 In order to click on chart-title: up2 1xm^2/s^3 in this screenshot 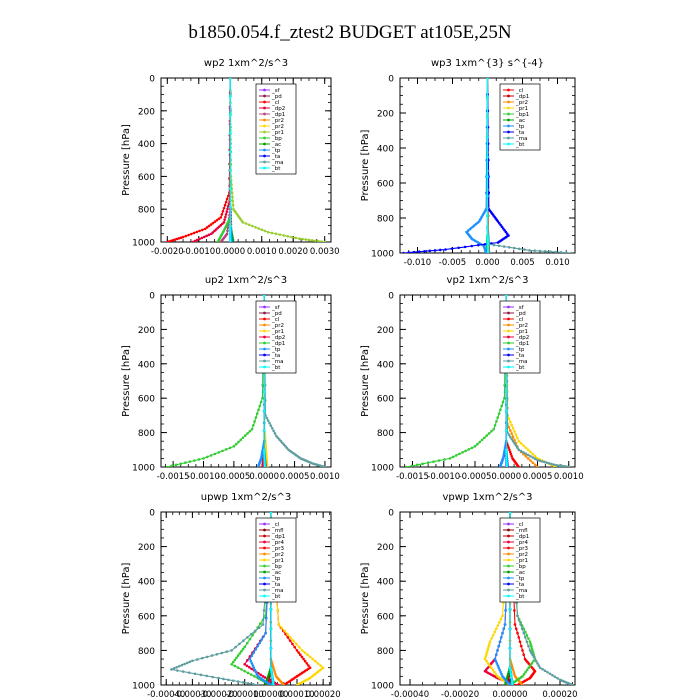, I will do `click(246, 280)`.